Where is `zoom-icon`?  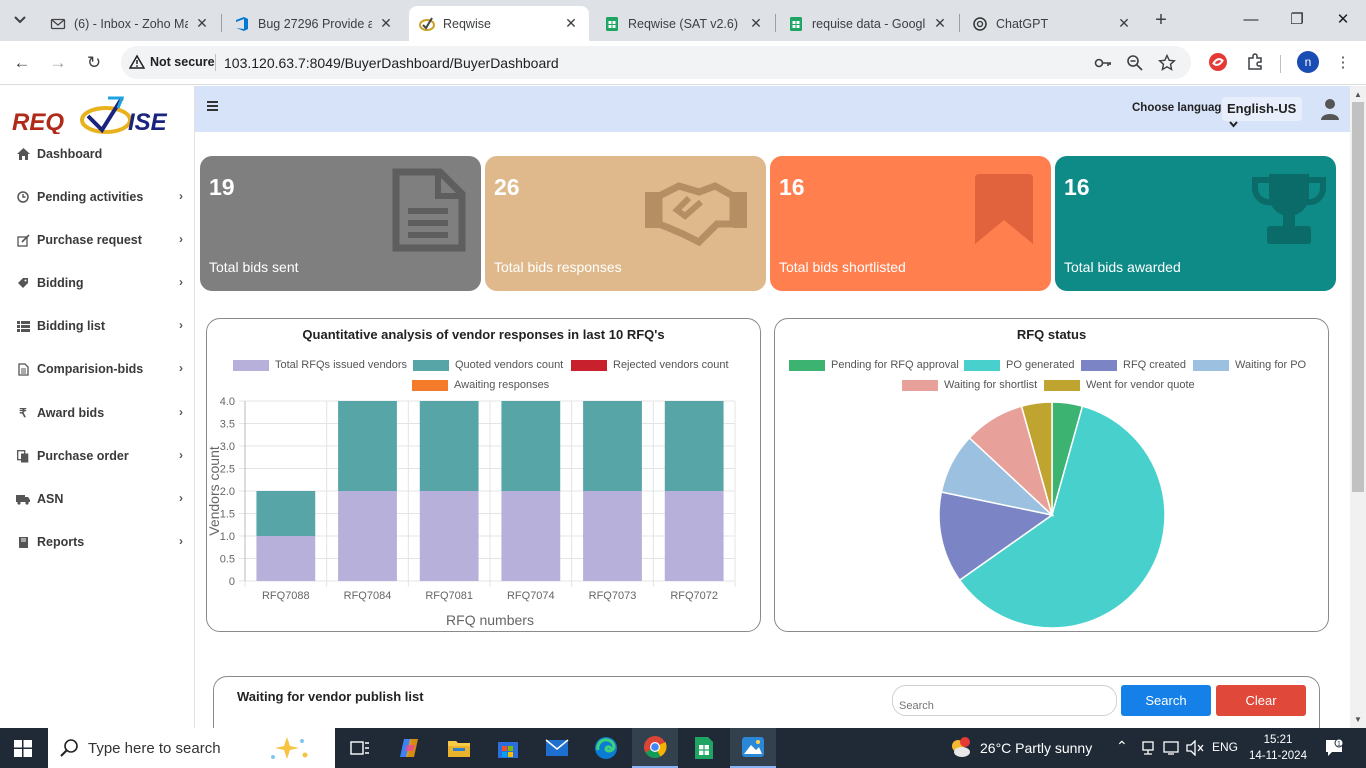 zoom-icon is located at coordinates (1135, 63).